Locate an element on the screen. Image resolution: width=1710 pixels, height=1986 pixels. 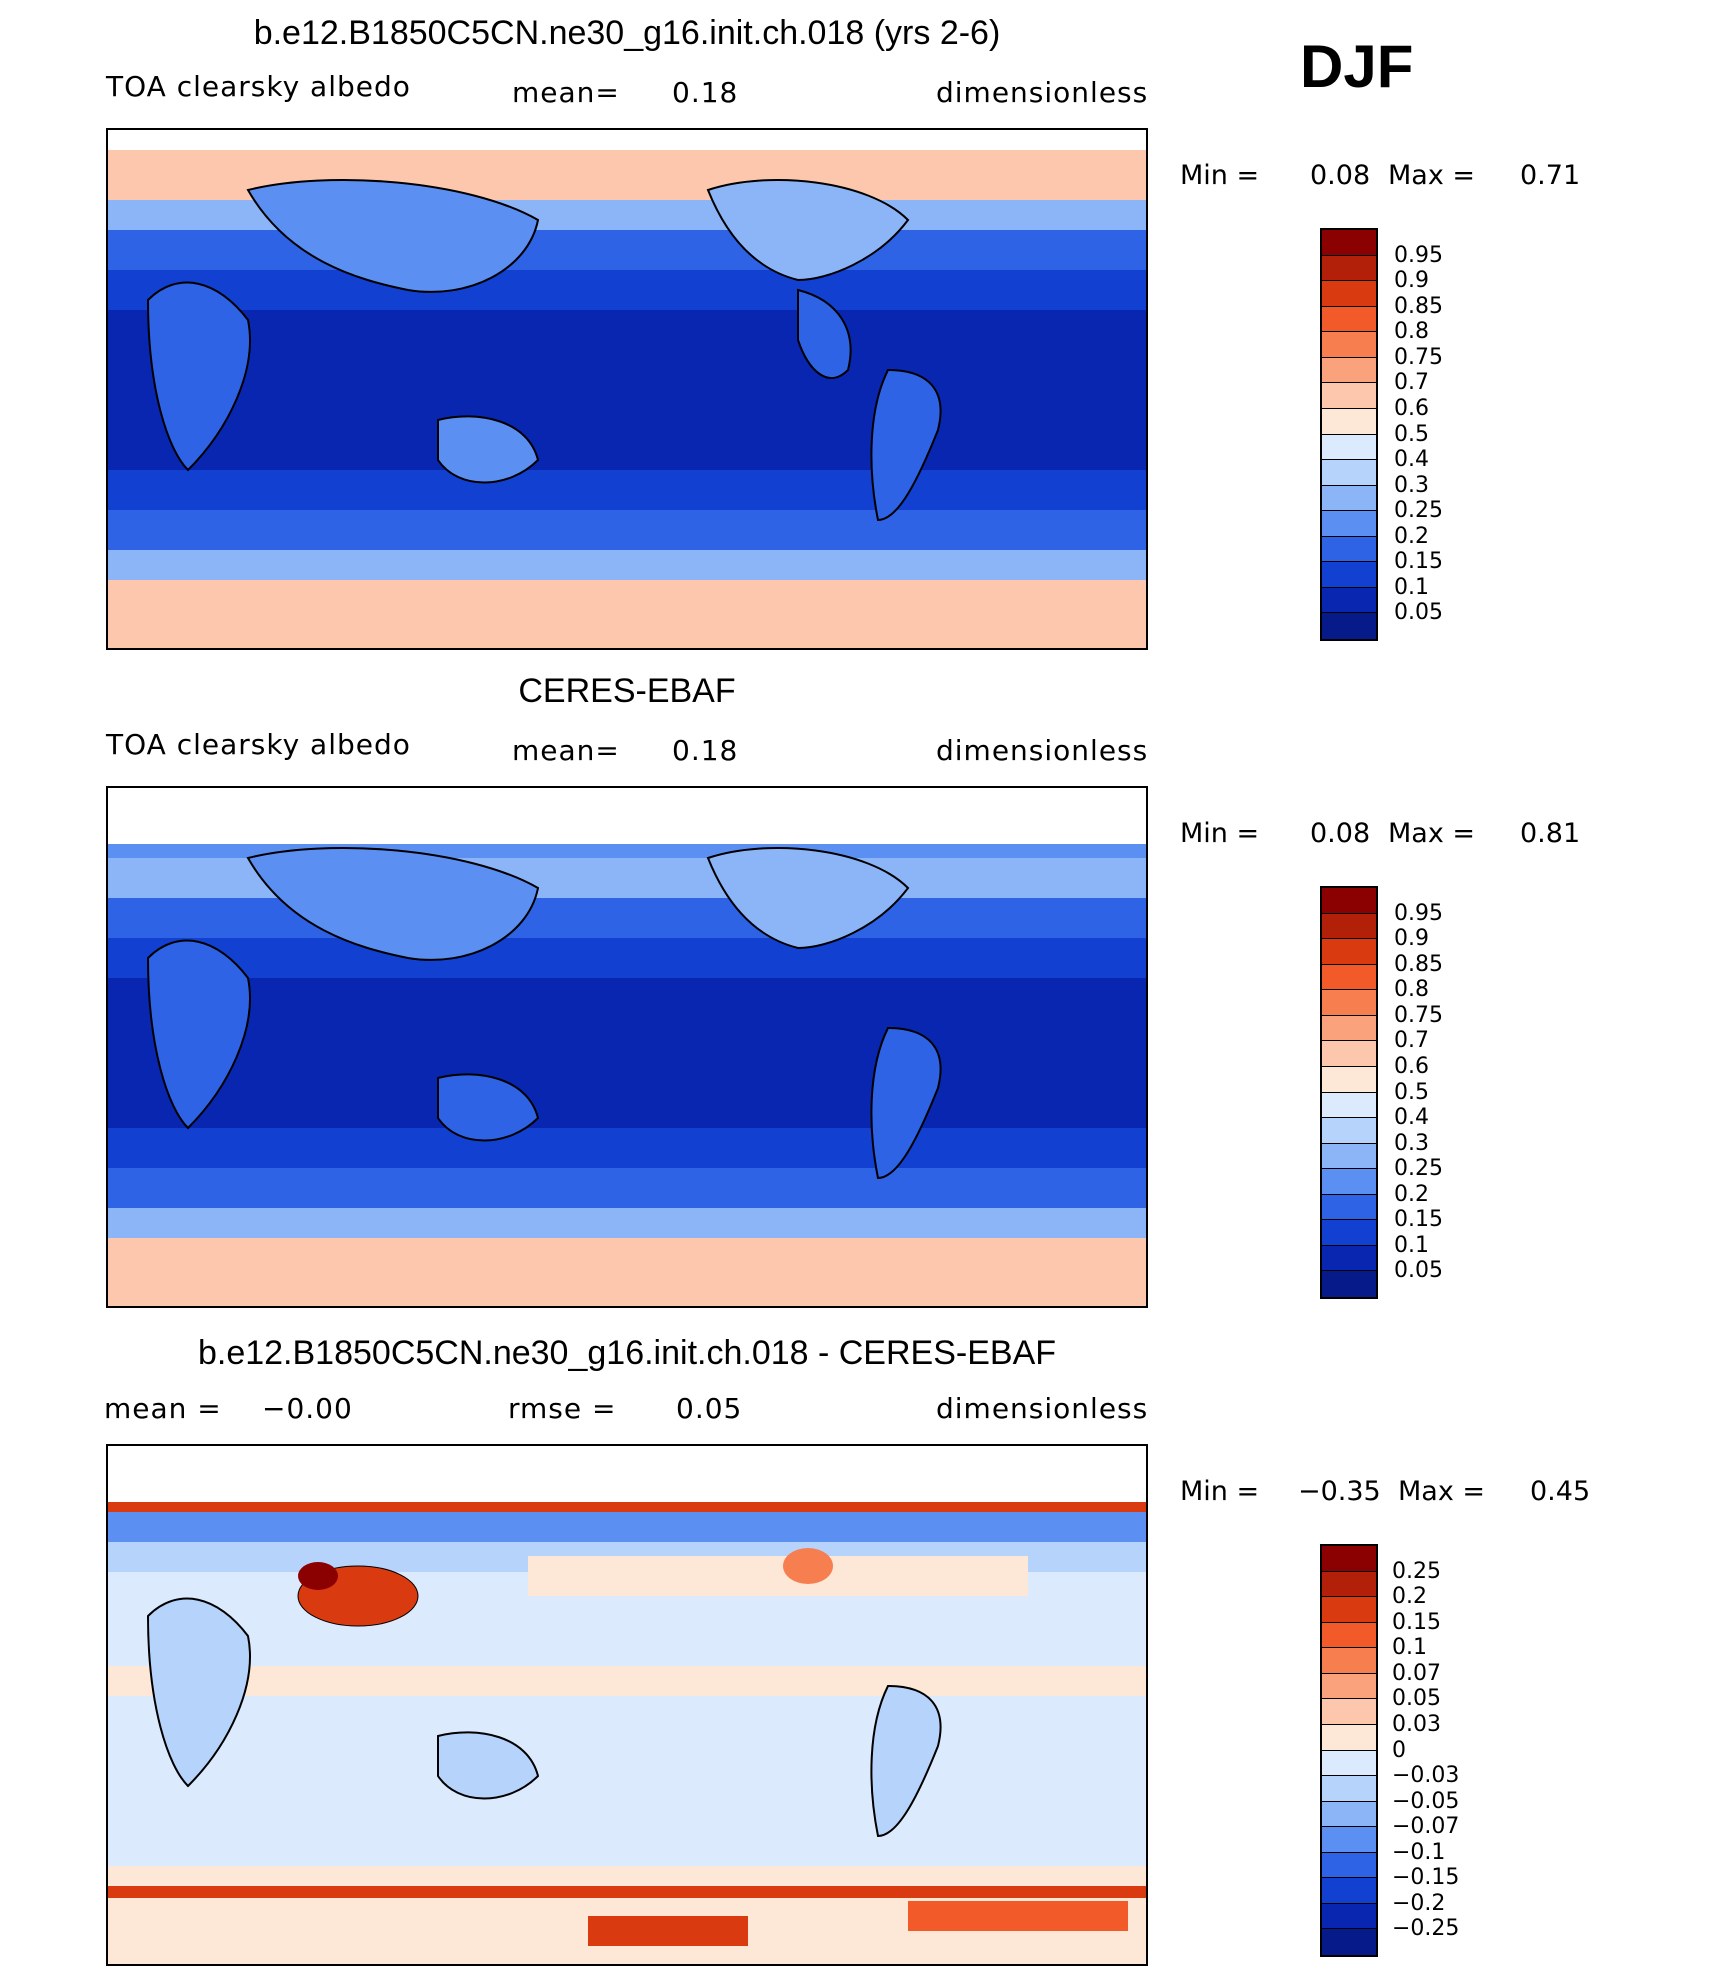
panel3-rmse-label: rmse = is located at coordinates (562, 1408).